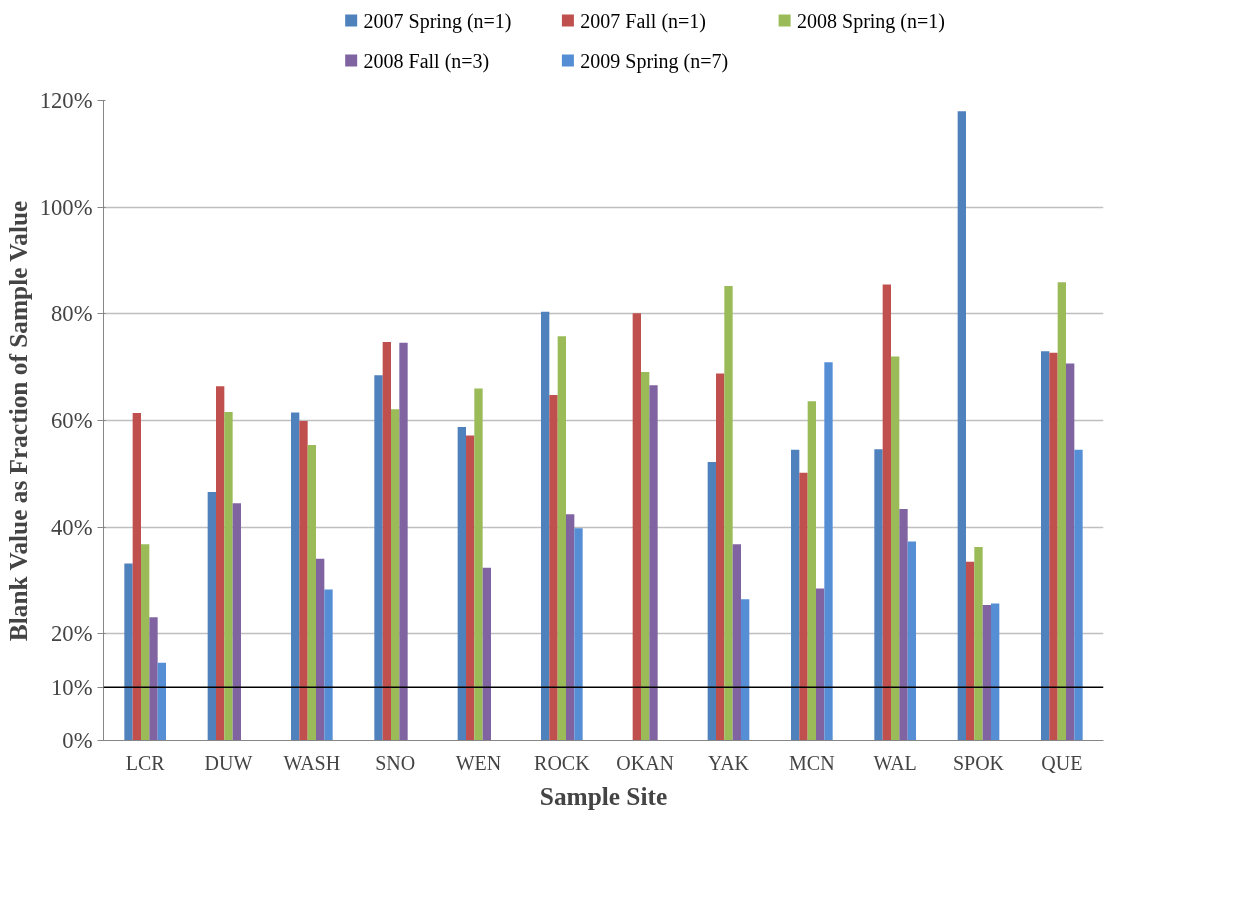 The width and height of the screenshot is (1255, 912). I want to click on y-axis-title: Blank Value as Fraction of Sample Value, so click(17, 421).